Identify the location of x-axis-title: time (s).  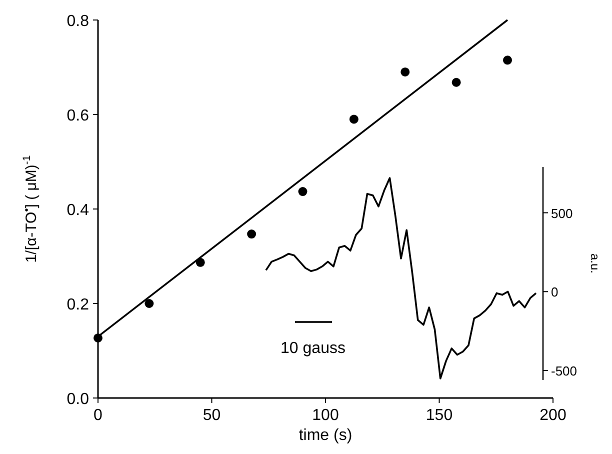
(325, 435).